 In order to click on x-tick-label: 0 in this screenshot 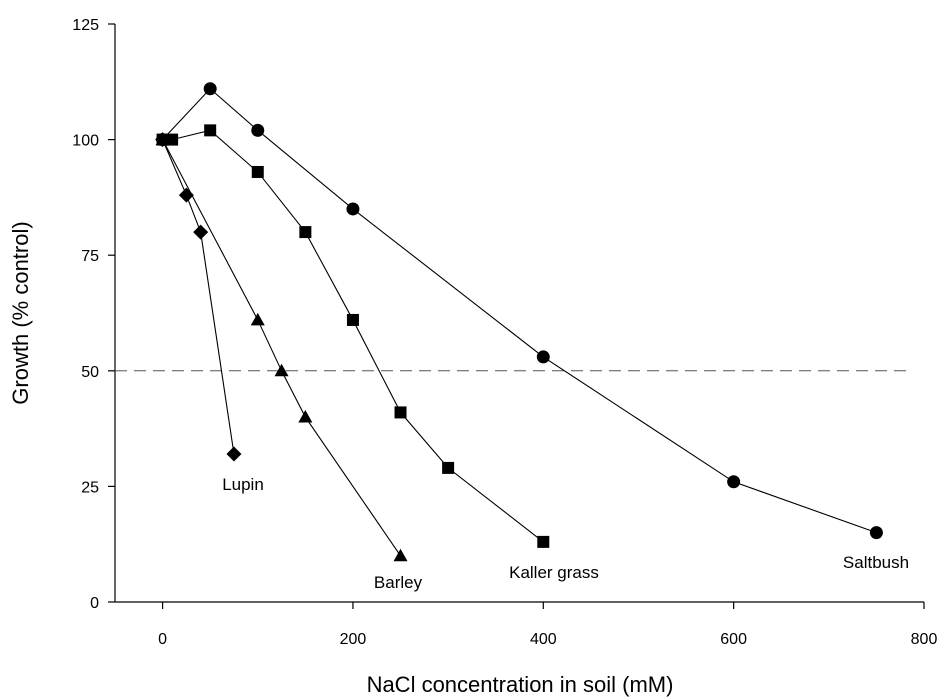, I will do `click(162, 639)`.